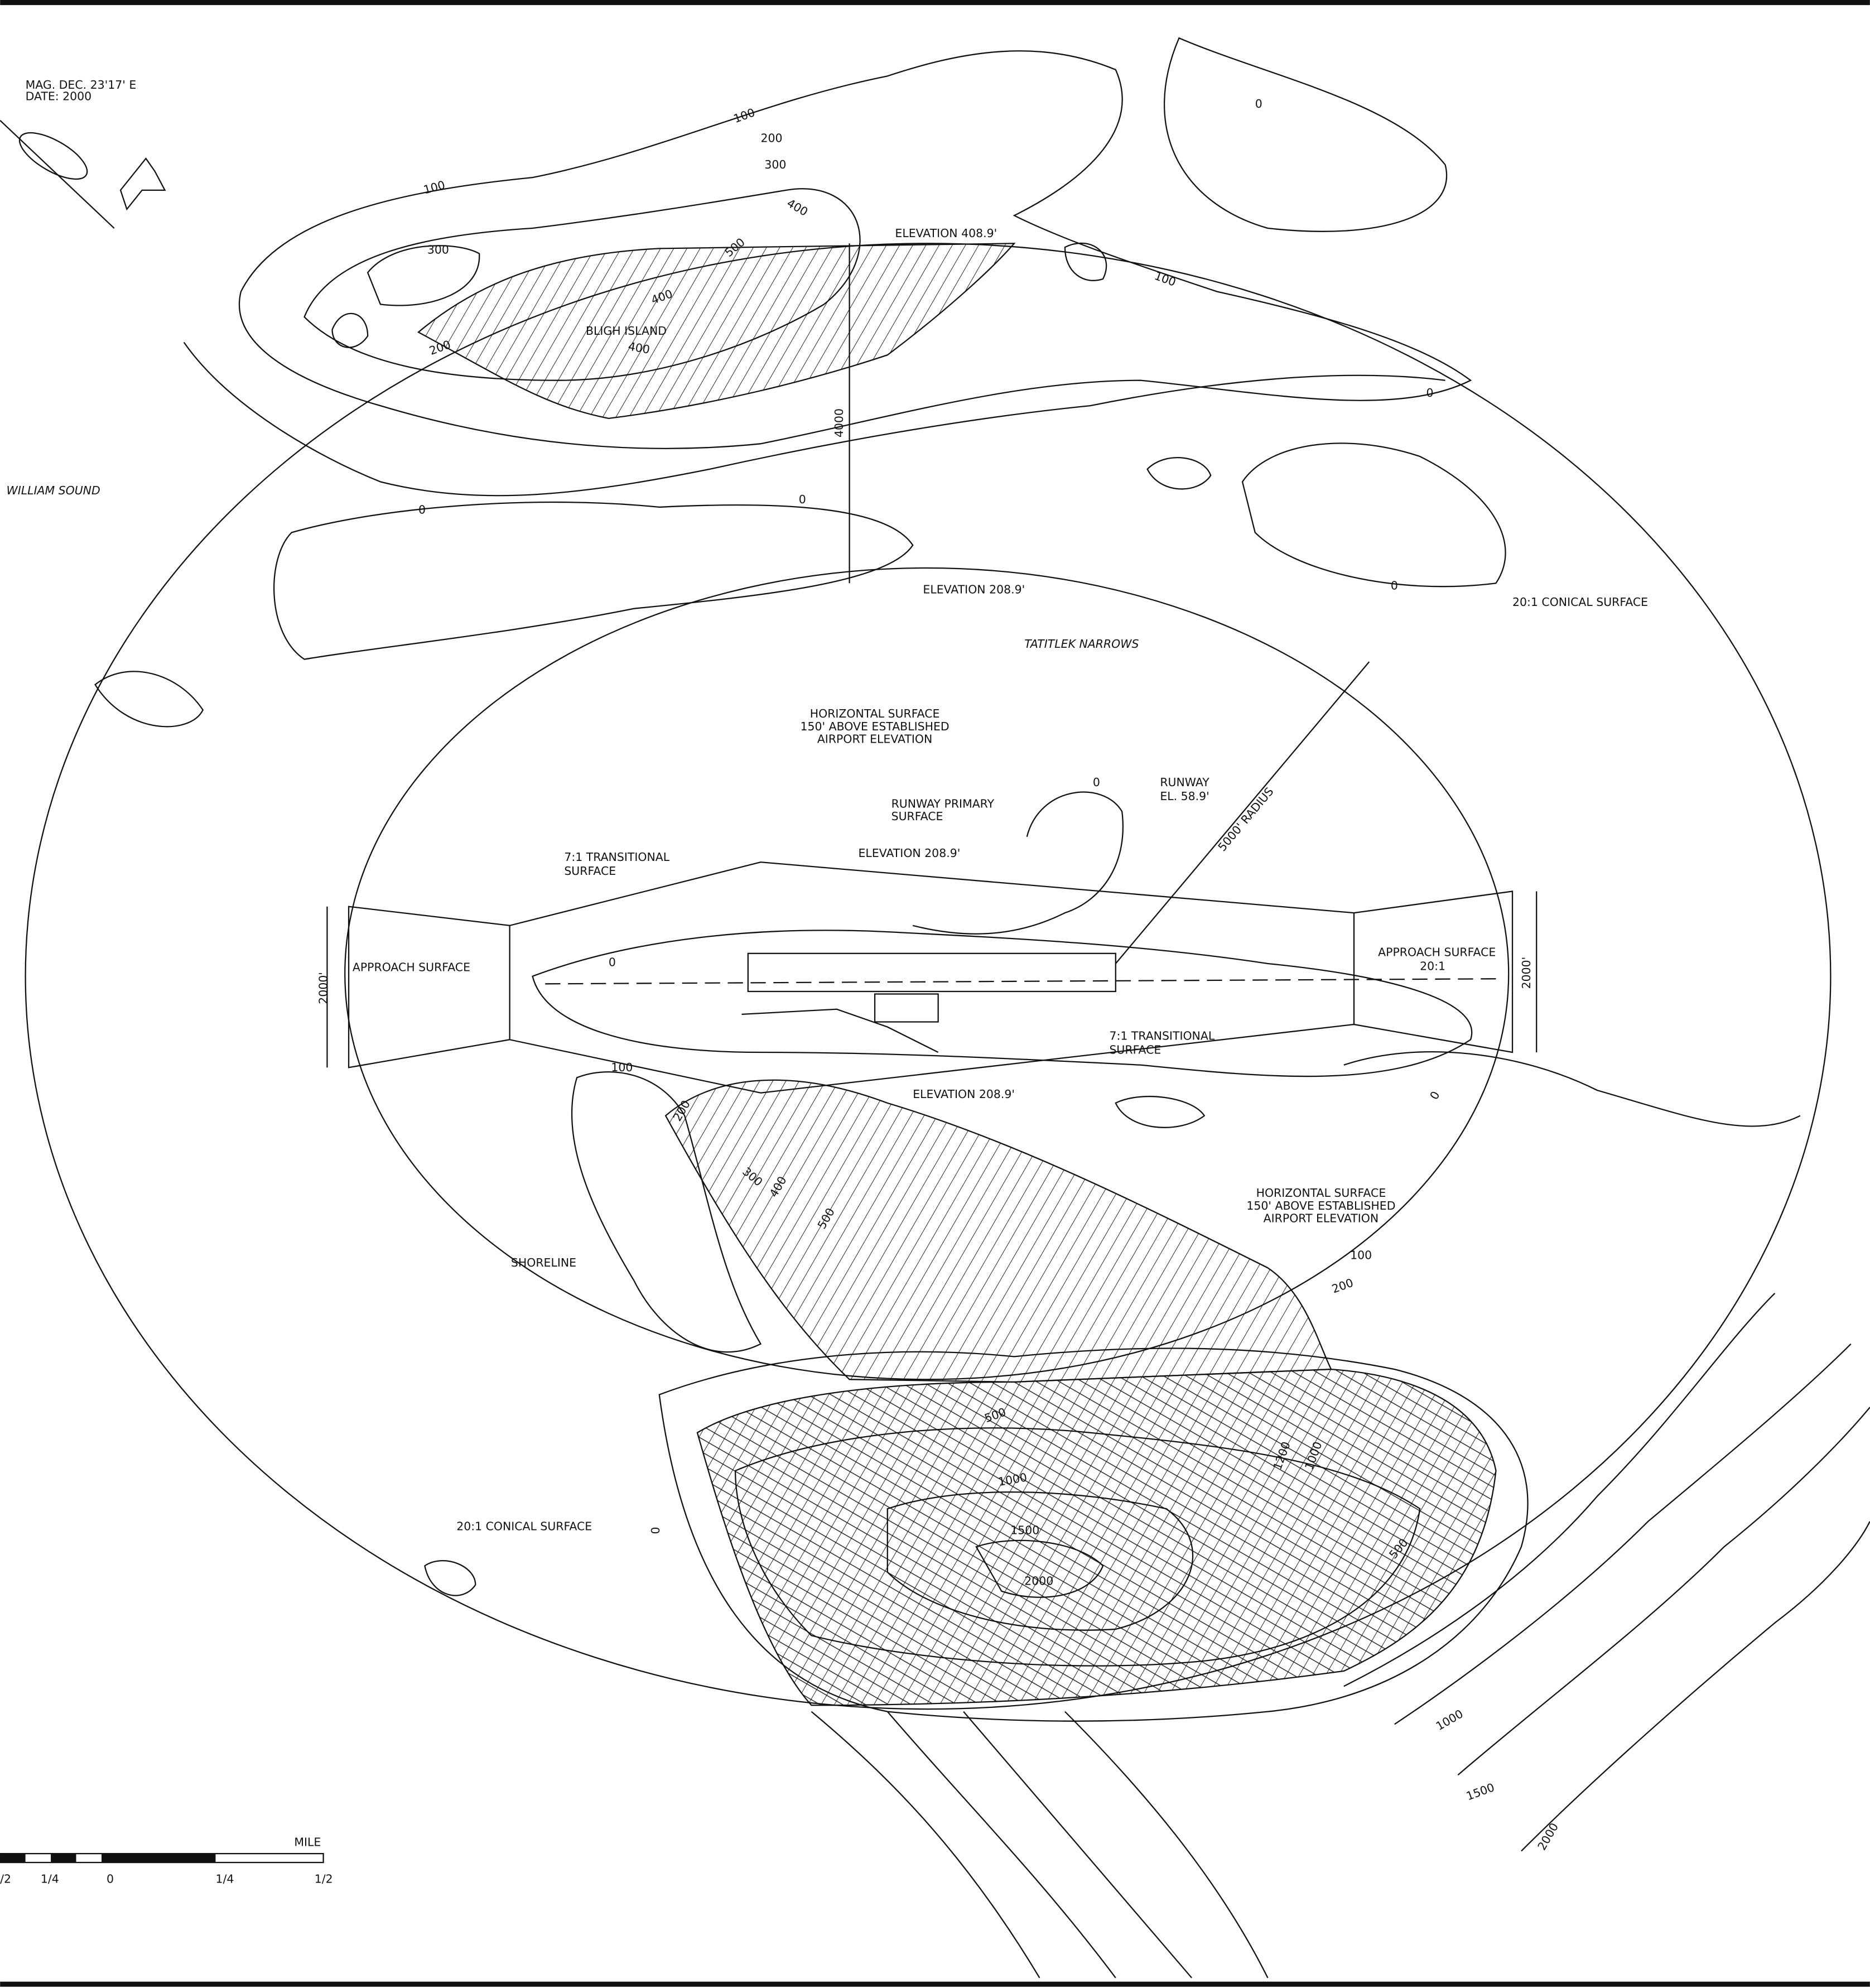 The image size is (1870, 1988). Describe the element at coordinates (943, 803) in the screenshot. I see `map-label: RUNWAY PRIMARY` at that location.